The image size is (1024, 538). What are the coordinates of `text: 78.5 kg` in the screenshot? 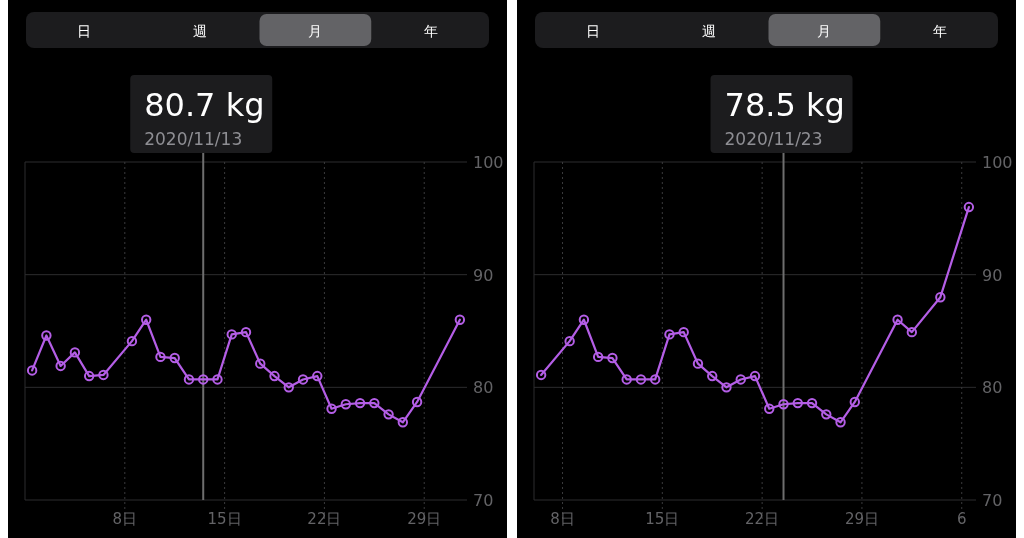 It's located at (784, 105).